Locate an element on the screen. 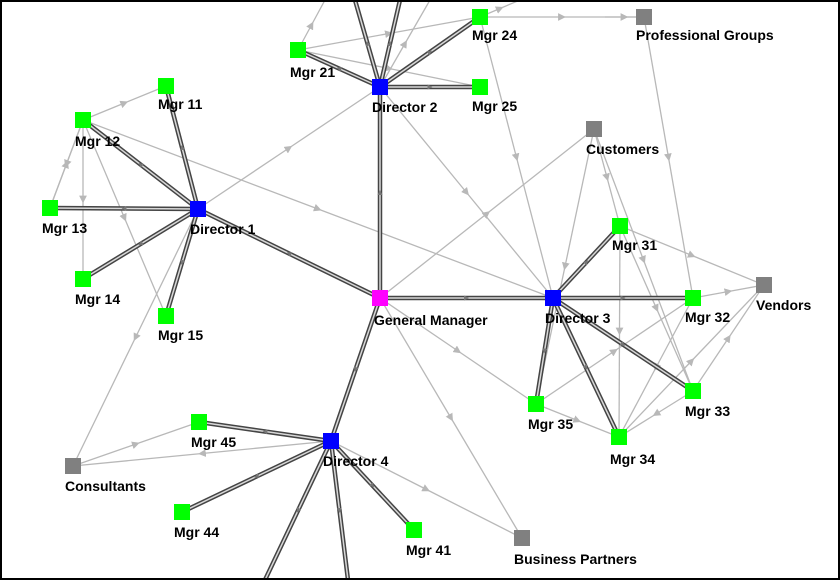 Image resolution: width=840 pixels, height=580 pixels. node-m34-label: Mgr 34 is located at coordinates (632, 459).